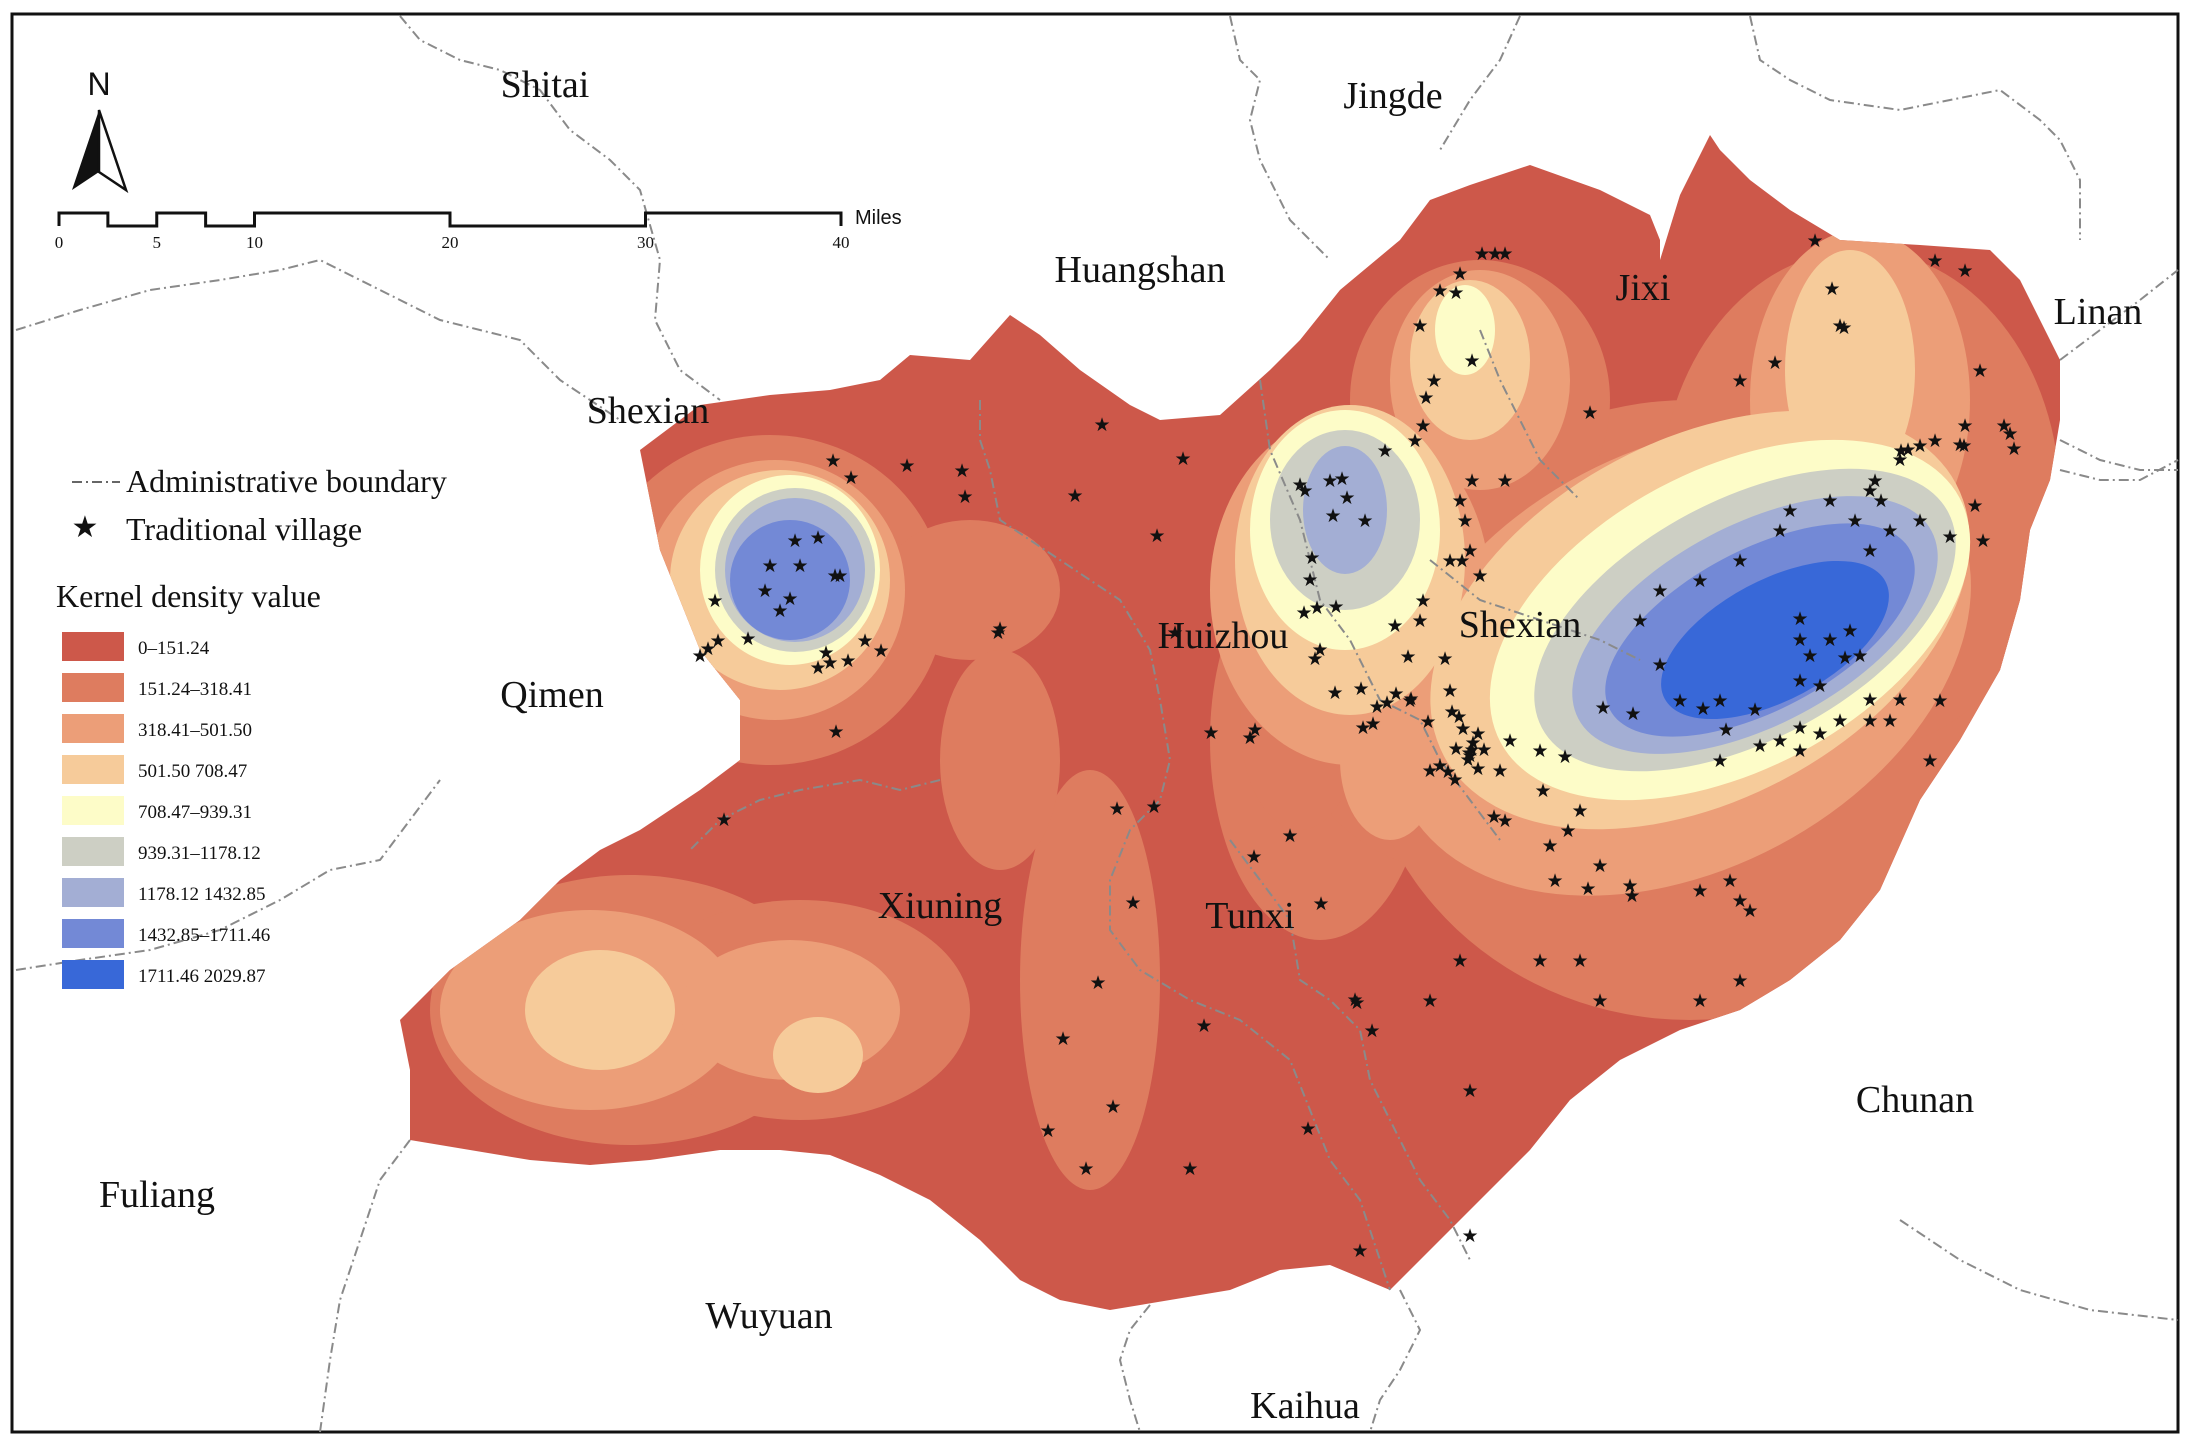 The image size is (2190, 1451). Describe the element at coordinates (841, 242) in the screenshot. I see `scale-tick-label: 40` at that location.